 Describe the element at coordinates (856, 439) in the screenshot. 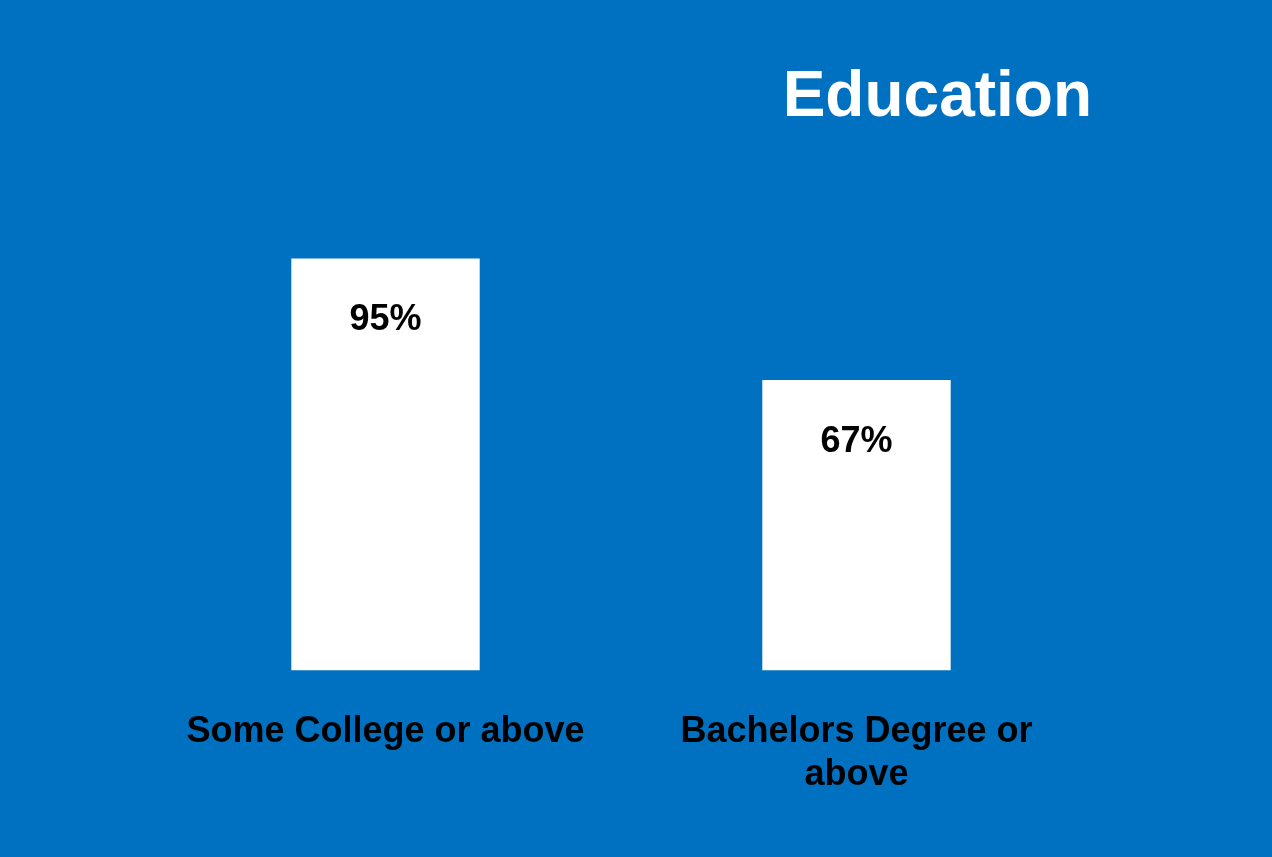

I see `data-label: 67%` at that location.